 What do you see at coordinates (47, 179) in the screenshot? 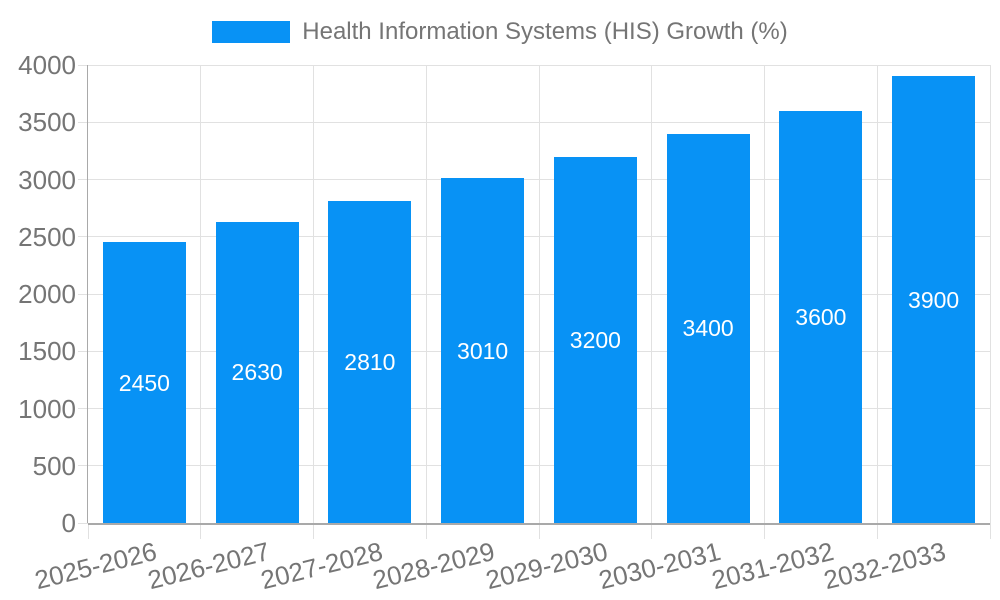
I see `y-axis-tick-label: 3000` at bounding box center [47, 179].